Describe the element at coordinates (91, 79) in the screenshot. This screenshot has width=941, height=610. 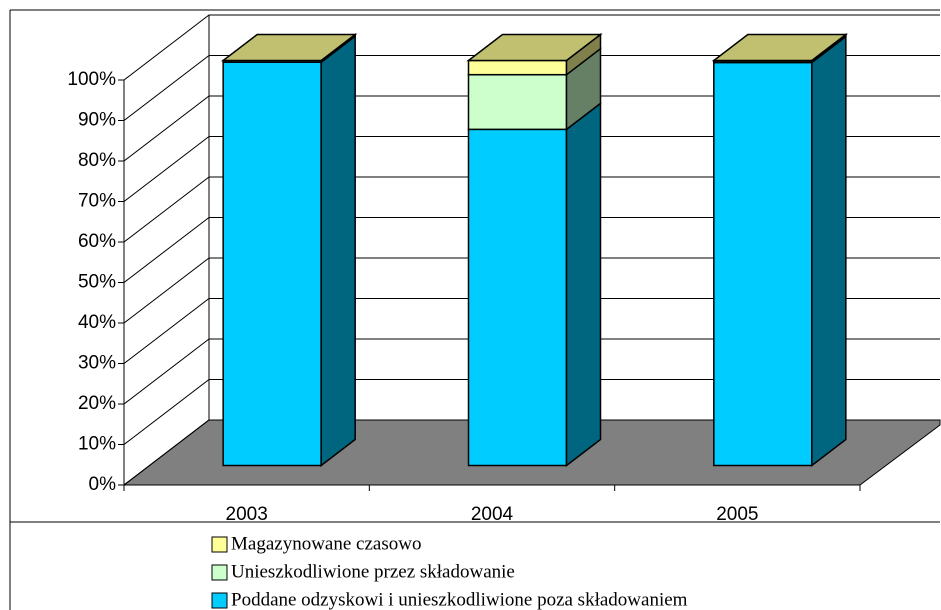
I see `y-tick-label: 100%` at that location.